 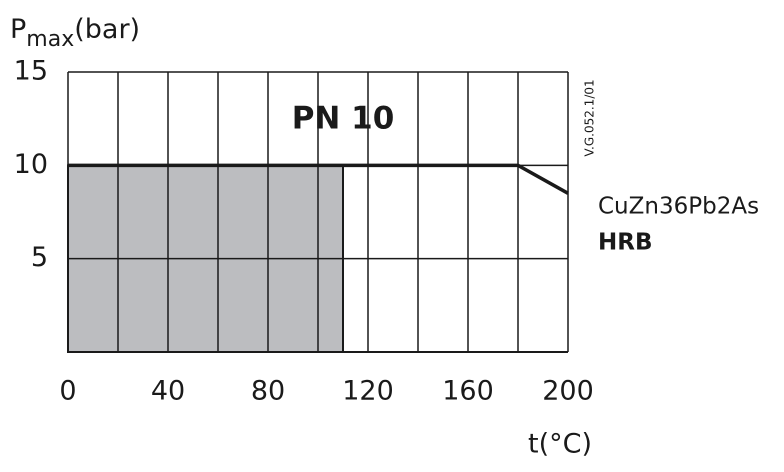 I want to click on y-label-sub: max, so click(x=50, y=39).